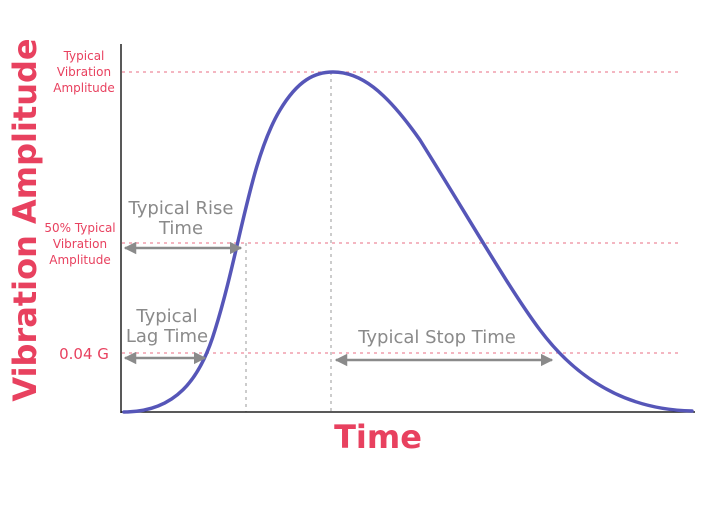 This screenshot has width=726, height=511. What do you see at coordinates (79, 228) in the screenshot?
I see `half-level-label-line1: 50% Typical` at bounding box center [79, 228].